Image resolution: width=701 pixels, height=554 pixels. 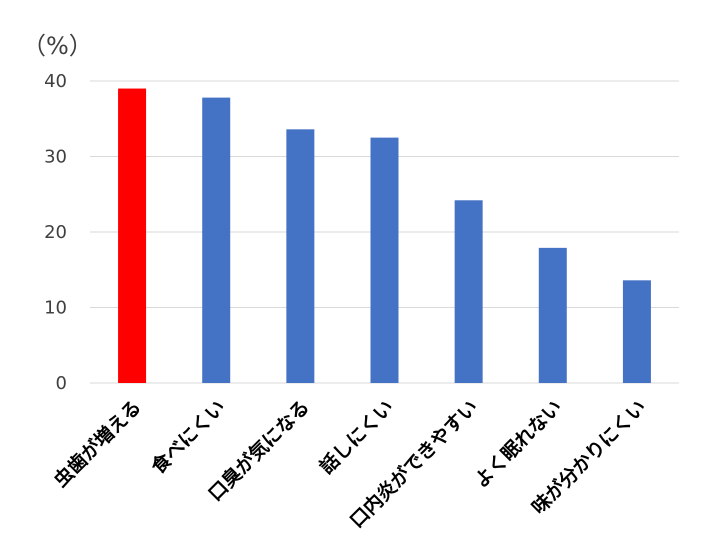 I want to click on category-label: 虫歯が増える, so click(x=97, y=443).